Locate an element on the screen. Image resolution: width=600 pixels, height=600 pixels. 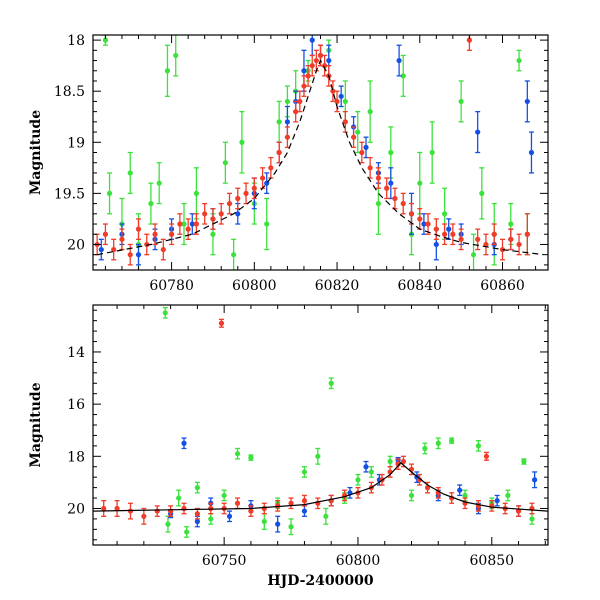
x-tick-label: 60750 is located at coordinates (224, 561).